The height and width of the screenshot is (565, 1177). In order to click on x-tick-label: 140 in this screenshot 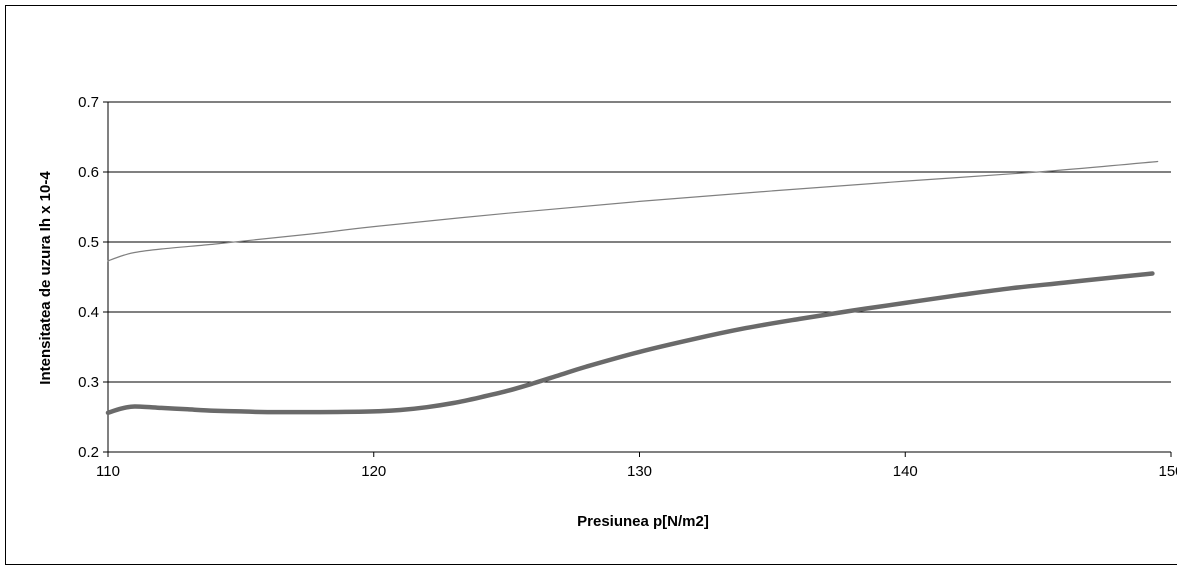, I will do `click(905, 471)`.